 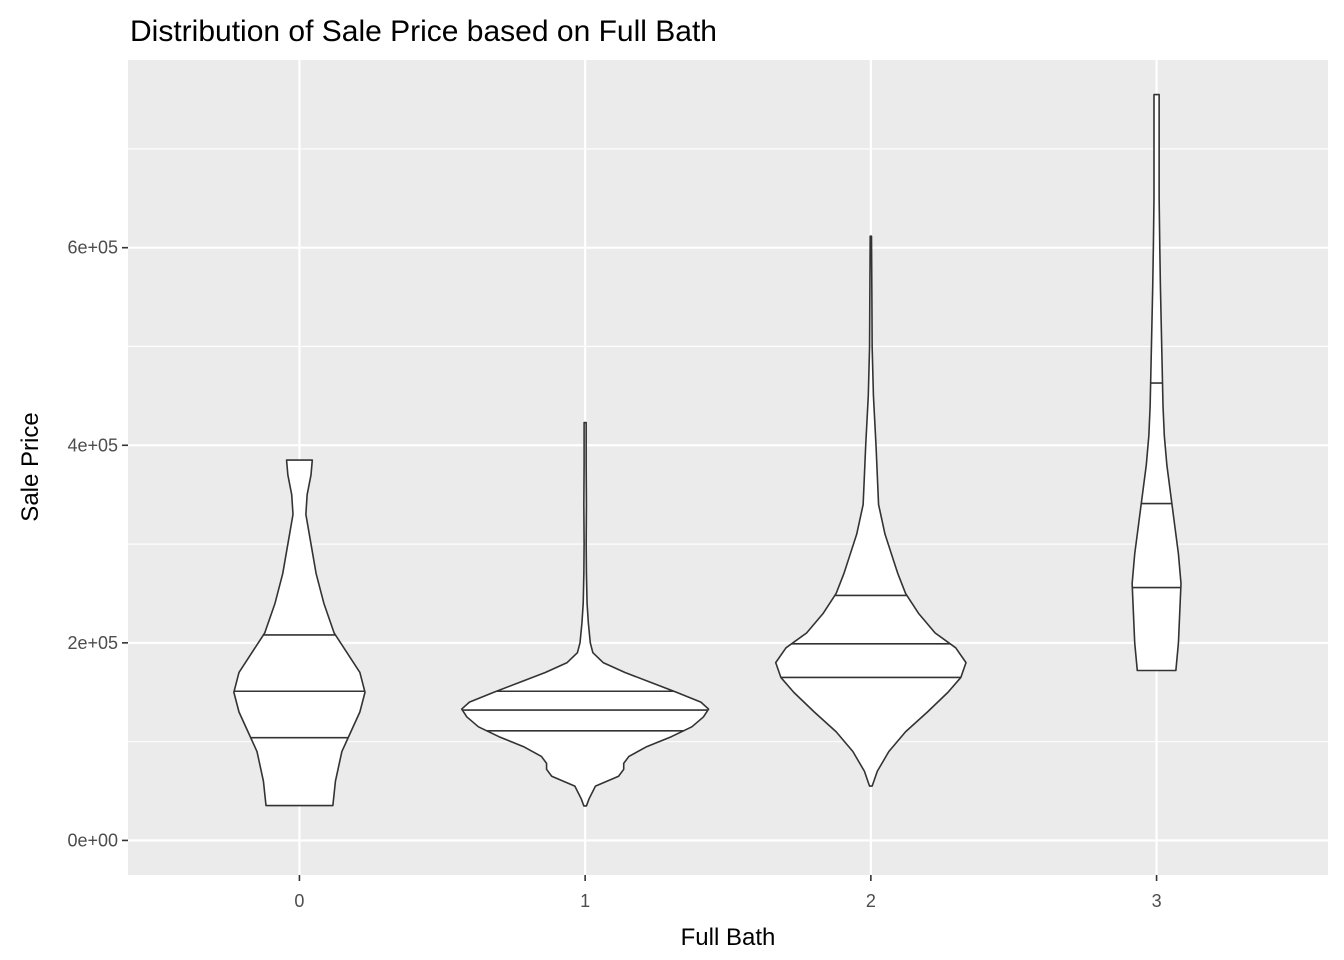 What do you see at coordinates (92, 248) in the screenshot?
I see `y-tick-label: 6e+05` at bounding box center [92, 248].